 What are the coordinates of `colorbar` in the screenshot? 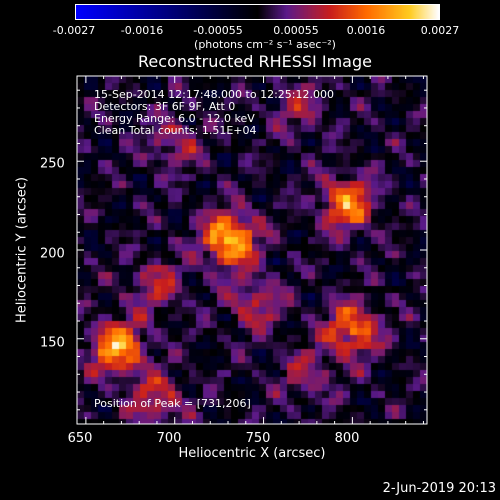 It's located at (257, 12).